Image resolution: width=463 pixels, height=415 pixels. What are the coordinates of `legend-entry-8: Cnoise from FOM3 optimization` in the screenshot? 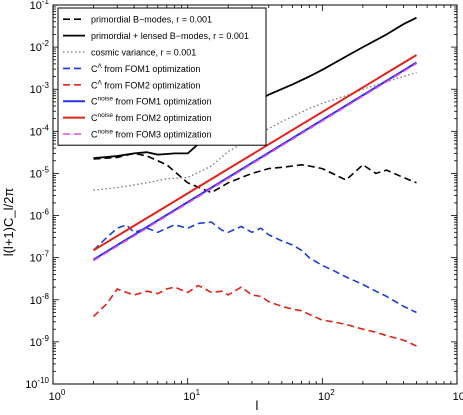 It's located at (151, 134).